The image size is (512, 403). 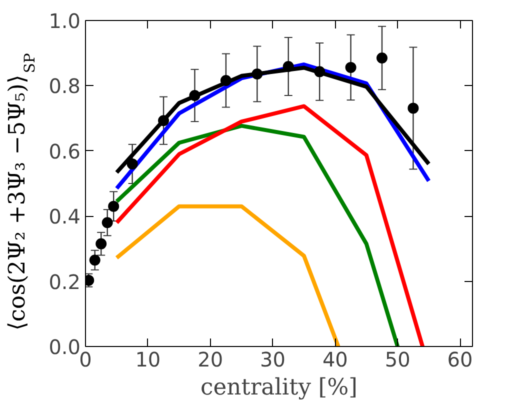 What do you see at coordinates (64, 347) in the screenshot?
I see `y-tick-label: 0.0` at bounding box center [64, 347].